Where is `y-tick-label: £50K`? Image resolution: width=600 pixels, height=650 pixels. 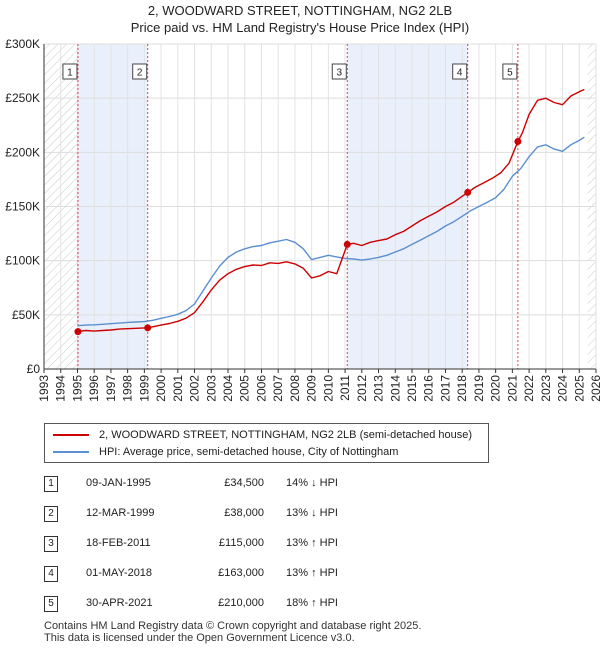
y-tick-label: £50K is located at coordinates (26, 315).